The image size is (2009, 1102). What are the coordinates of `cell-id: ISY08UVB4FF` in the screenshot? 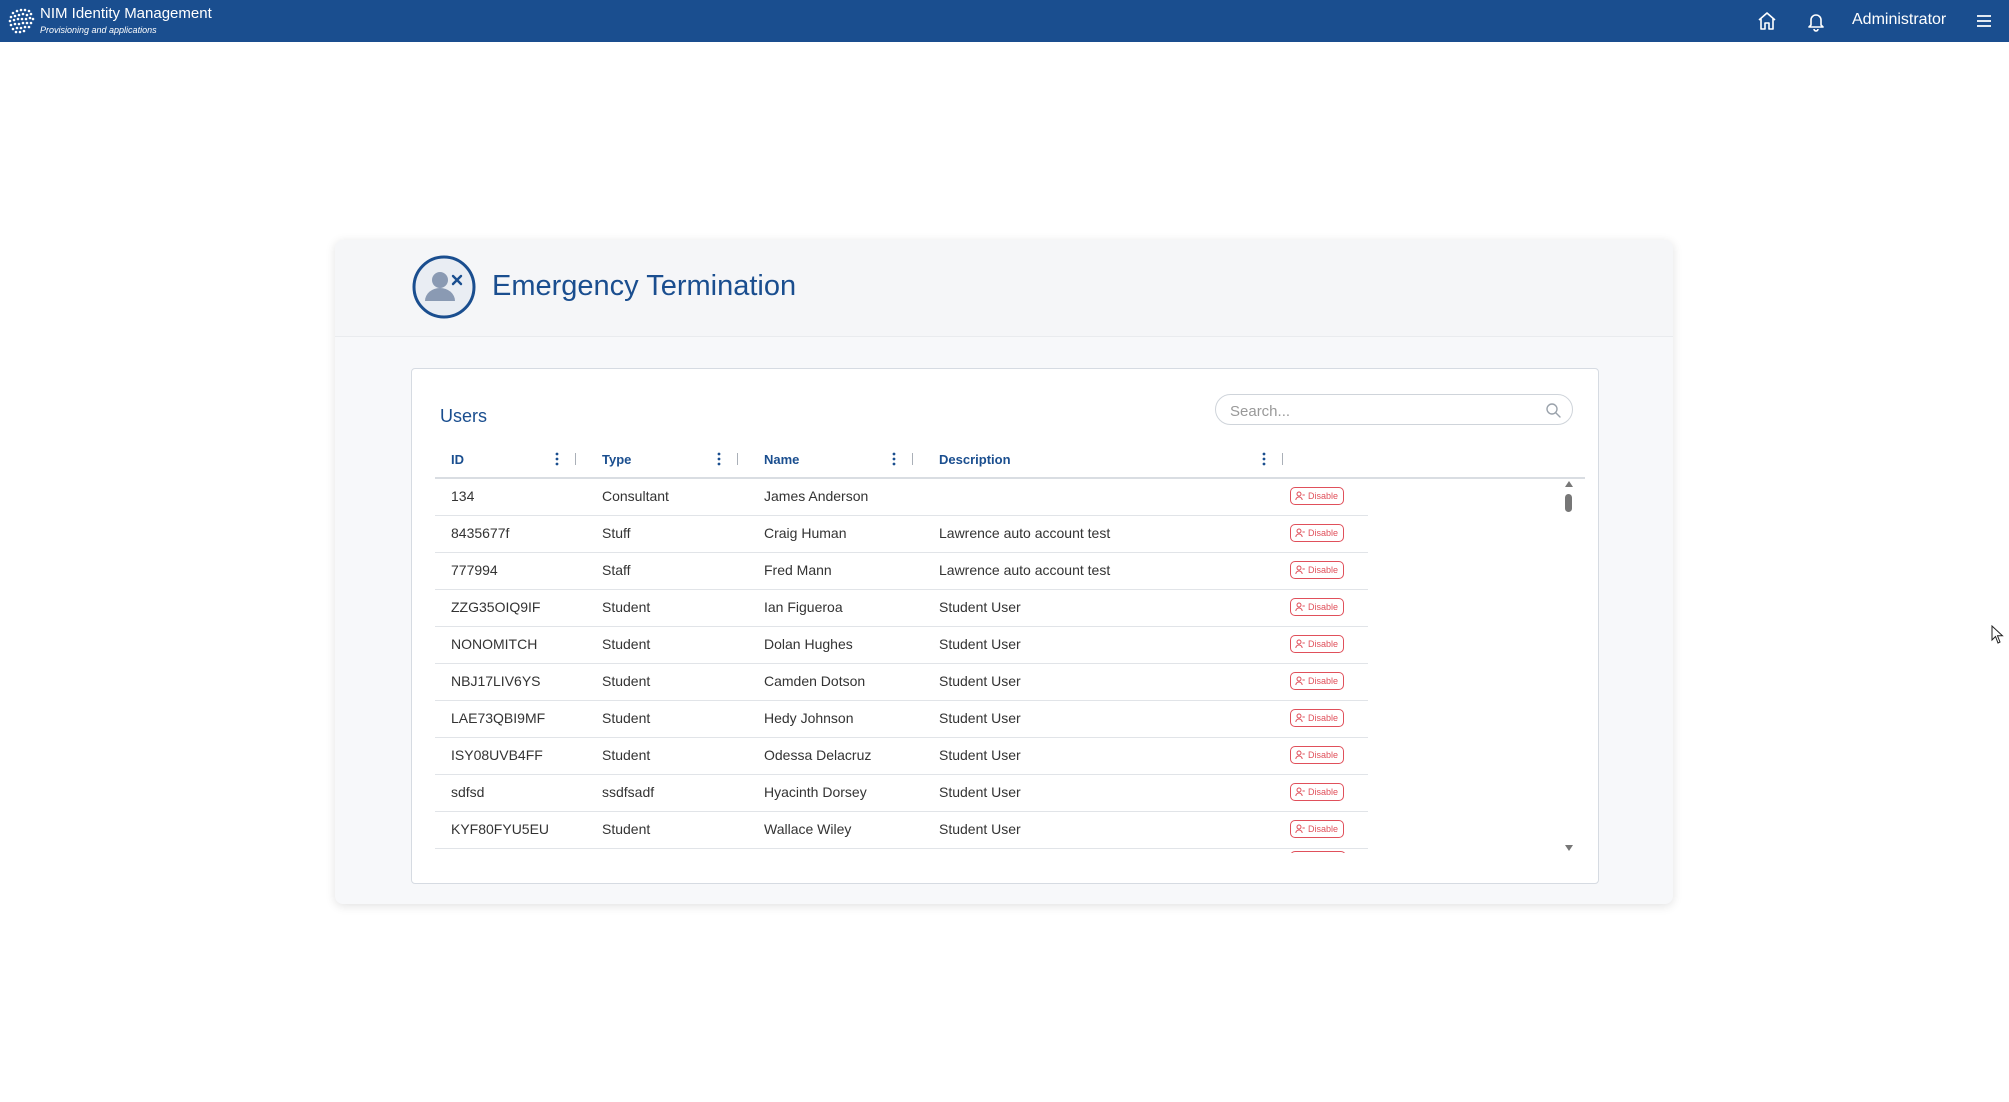 It's located at (497, 755).